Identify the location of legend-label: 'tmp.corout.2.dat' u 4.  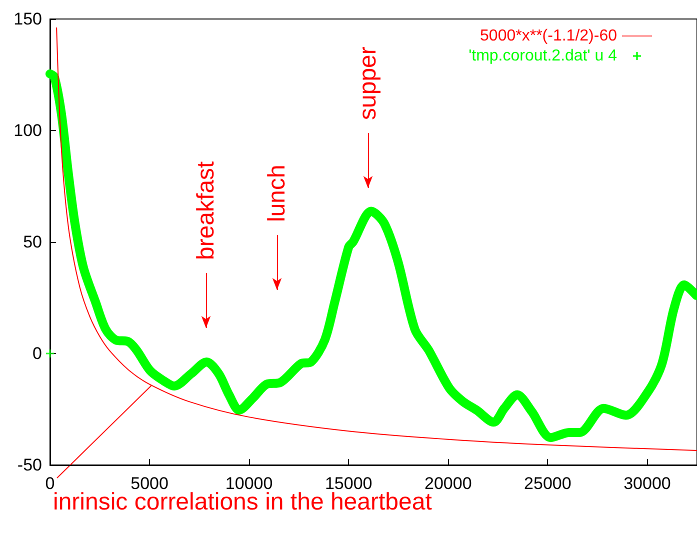
(543, 56).